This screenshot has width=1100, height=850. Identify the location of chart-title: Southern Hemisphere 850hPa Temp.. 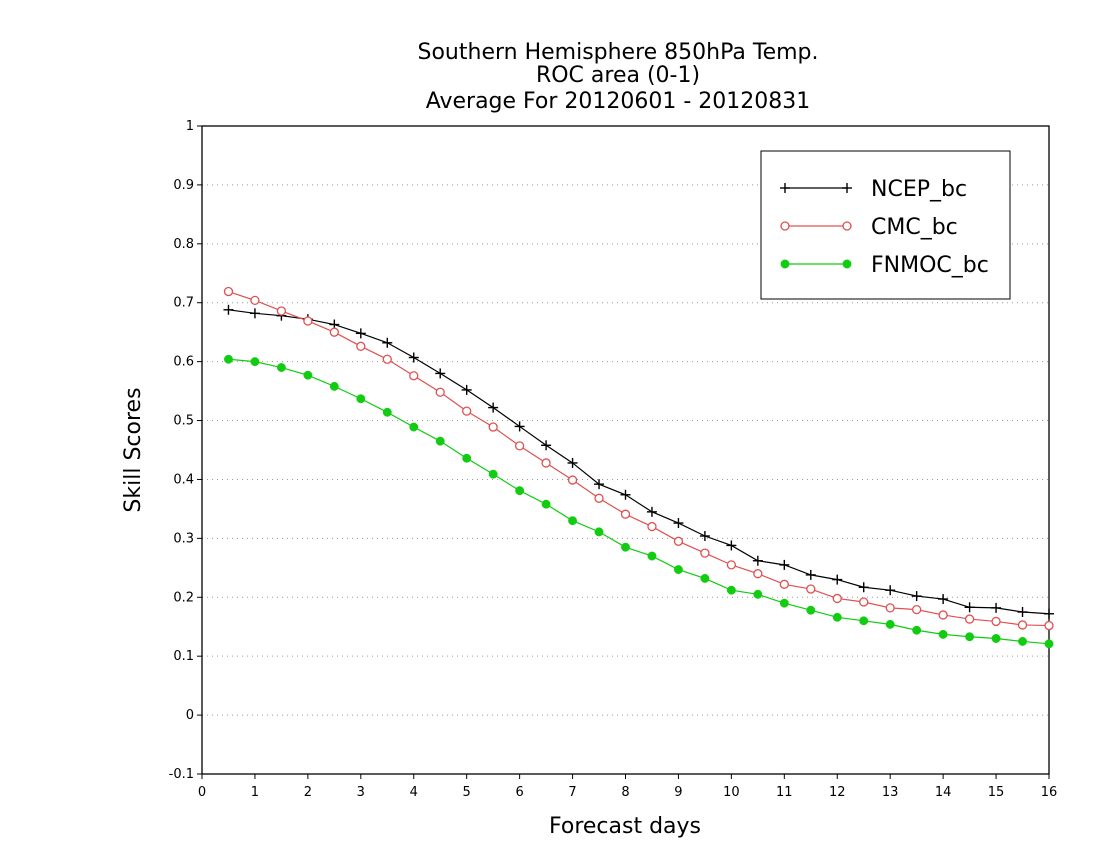
(618, 52).